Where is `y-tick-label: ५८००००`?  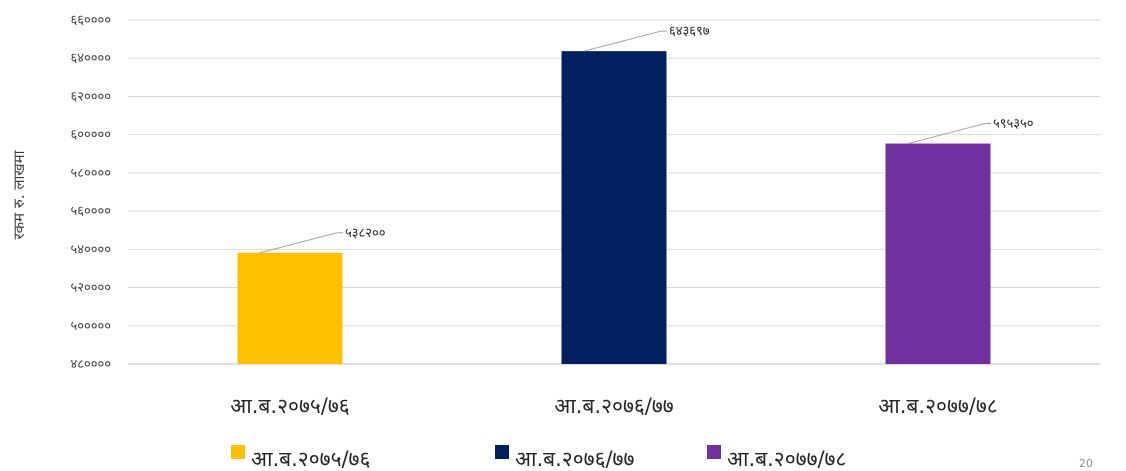
y-tick-label: ५८०००० is located at coordinates (90, 173).